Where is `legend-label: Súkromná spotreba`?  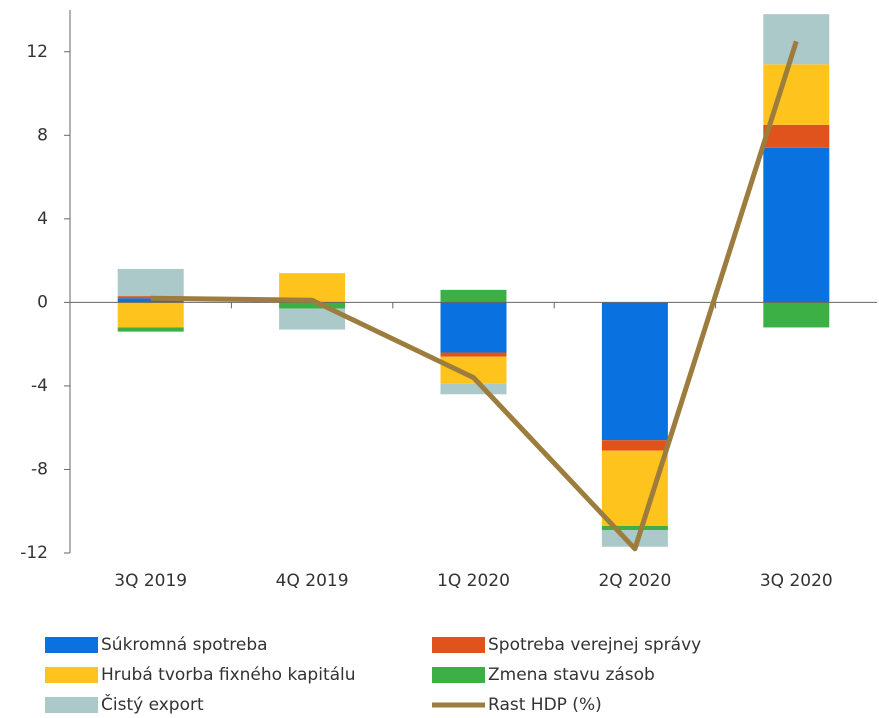 legend-label: Súkromná spotreba is located at coordinates (184, 645).